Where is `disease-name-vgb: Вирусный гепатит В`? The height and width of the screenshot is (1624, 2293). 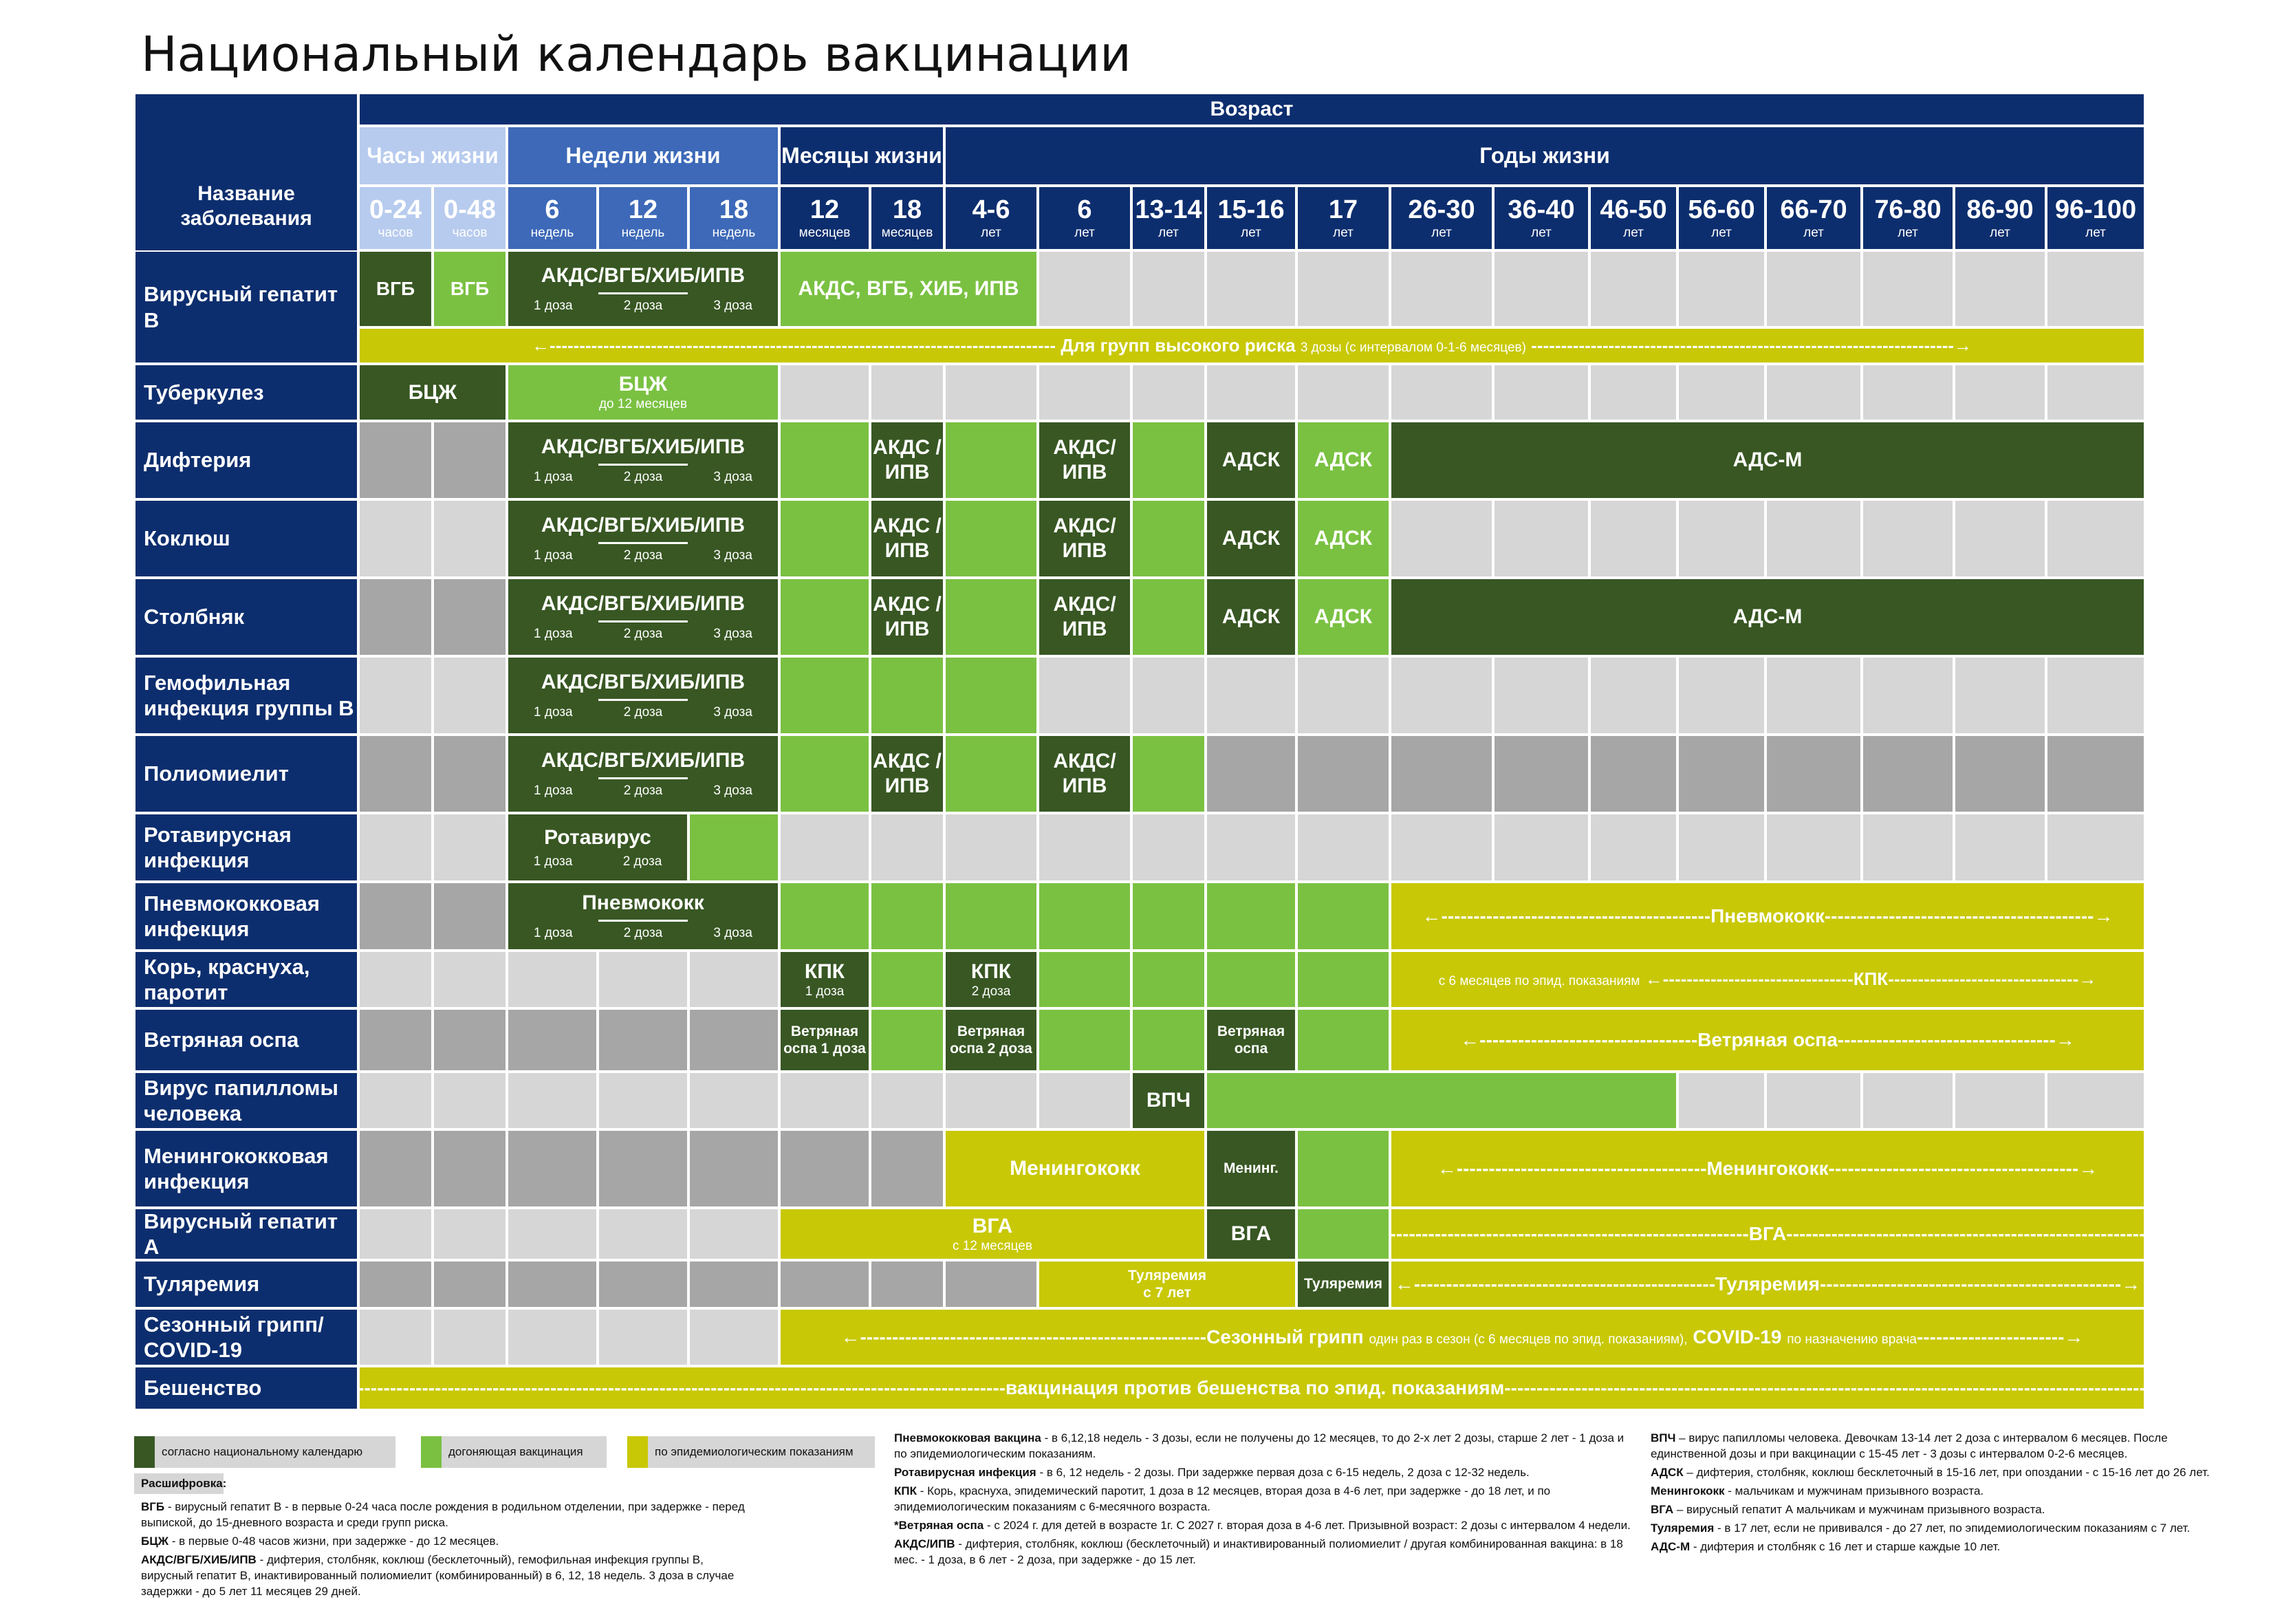 disease-name-vgb: Вирусный гепатит В is located at coordinates (246, 307).